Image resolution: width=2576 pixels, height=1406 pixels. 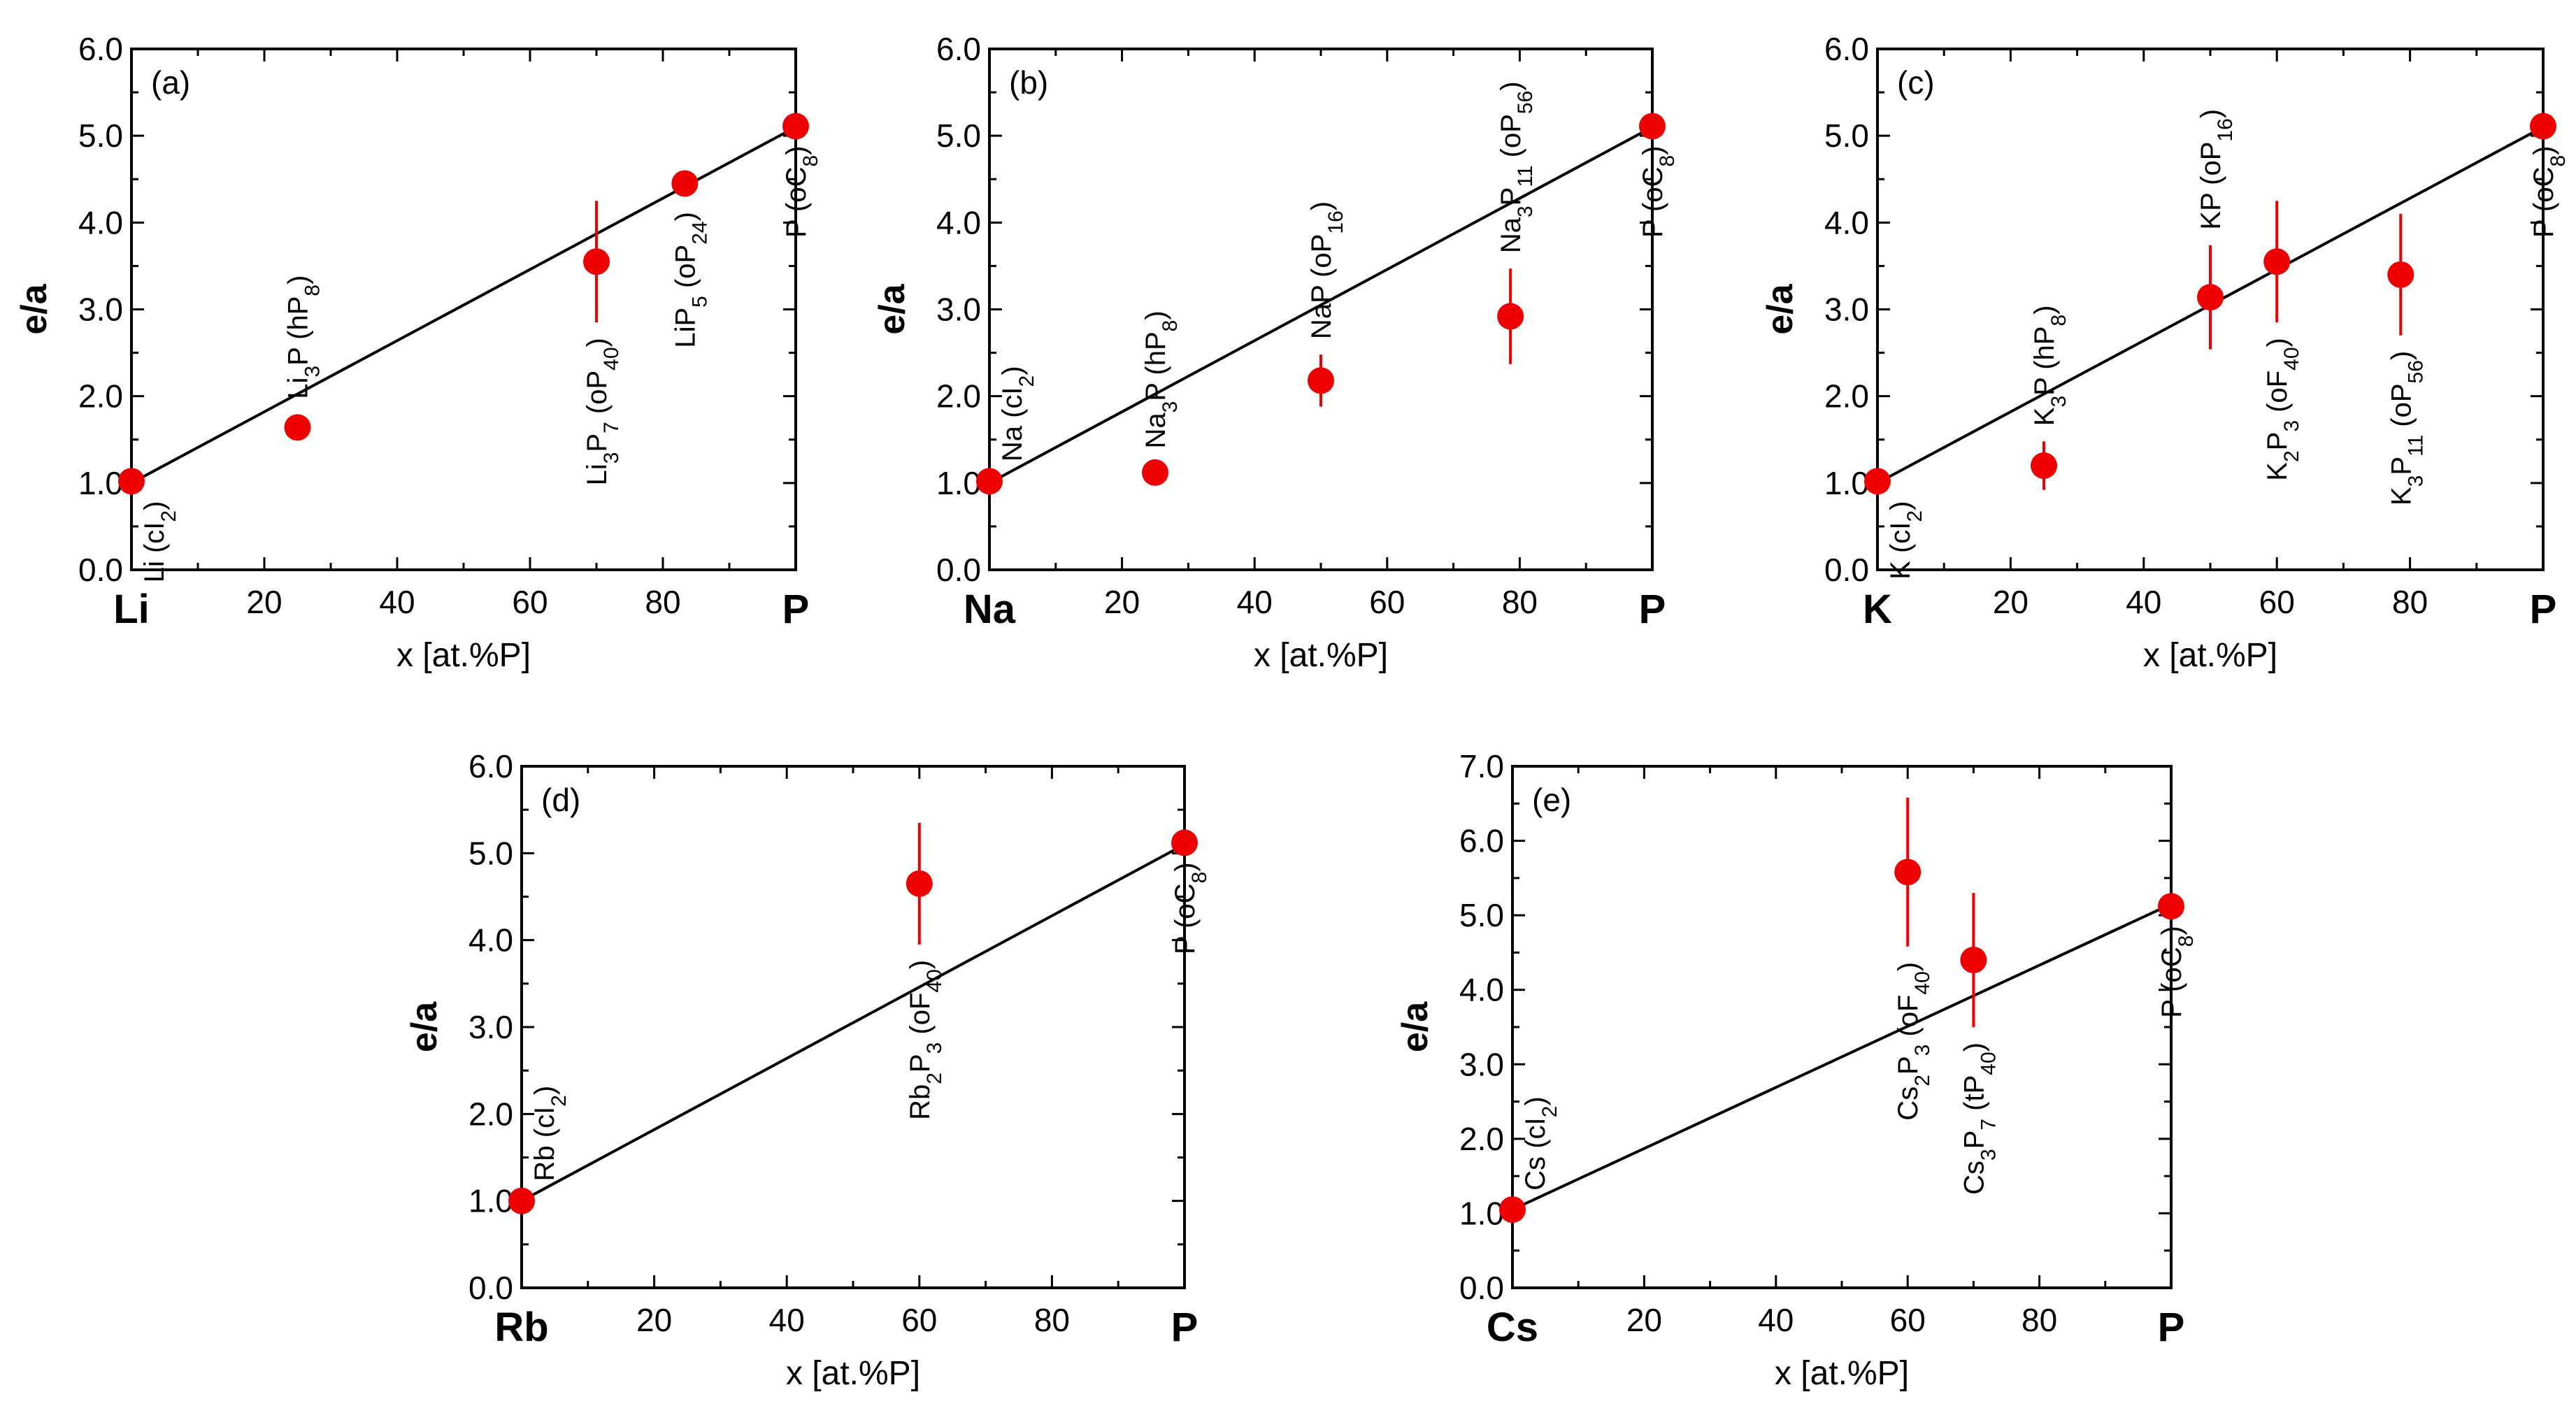 What do you see at coordinates (1017, 413) in the screenshot?
I see `phase-label: Na (cI2)` at bounding box center [1017, 413].